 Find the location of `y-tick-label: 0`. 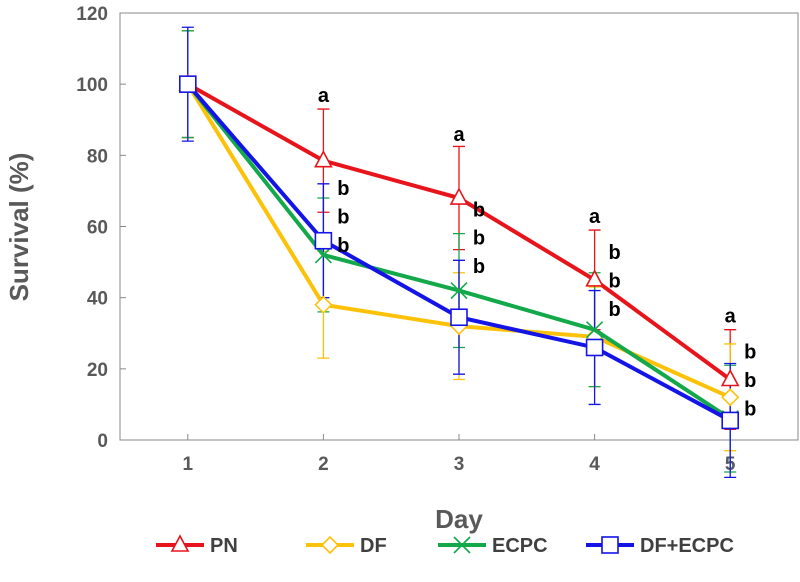

y-tick-label: 0 is located at coordinates (102, 441).